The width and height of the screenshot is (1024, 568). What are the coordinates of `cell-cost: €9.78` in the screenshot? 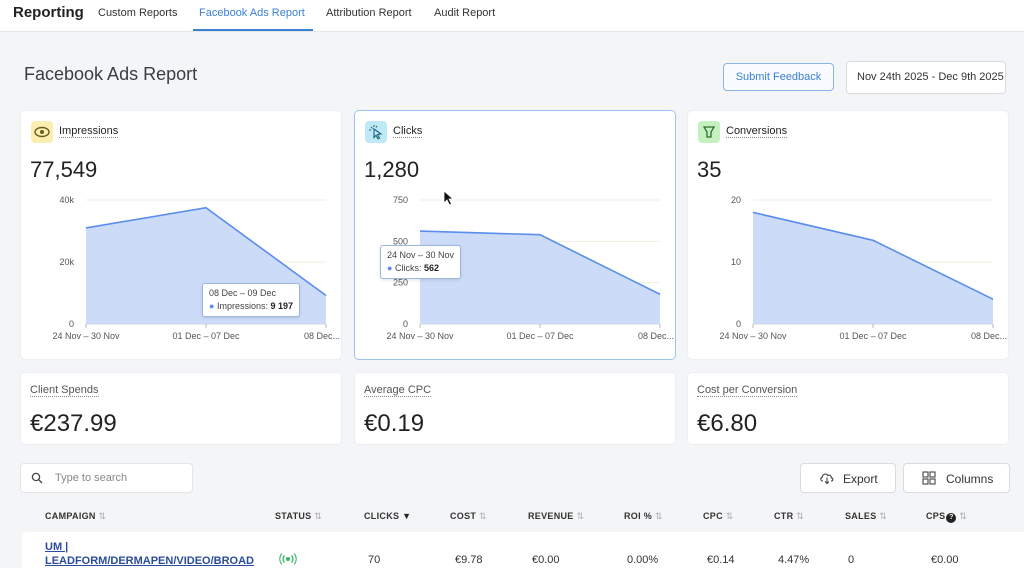 It's located at (469, 560).